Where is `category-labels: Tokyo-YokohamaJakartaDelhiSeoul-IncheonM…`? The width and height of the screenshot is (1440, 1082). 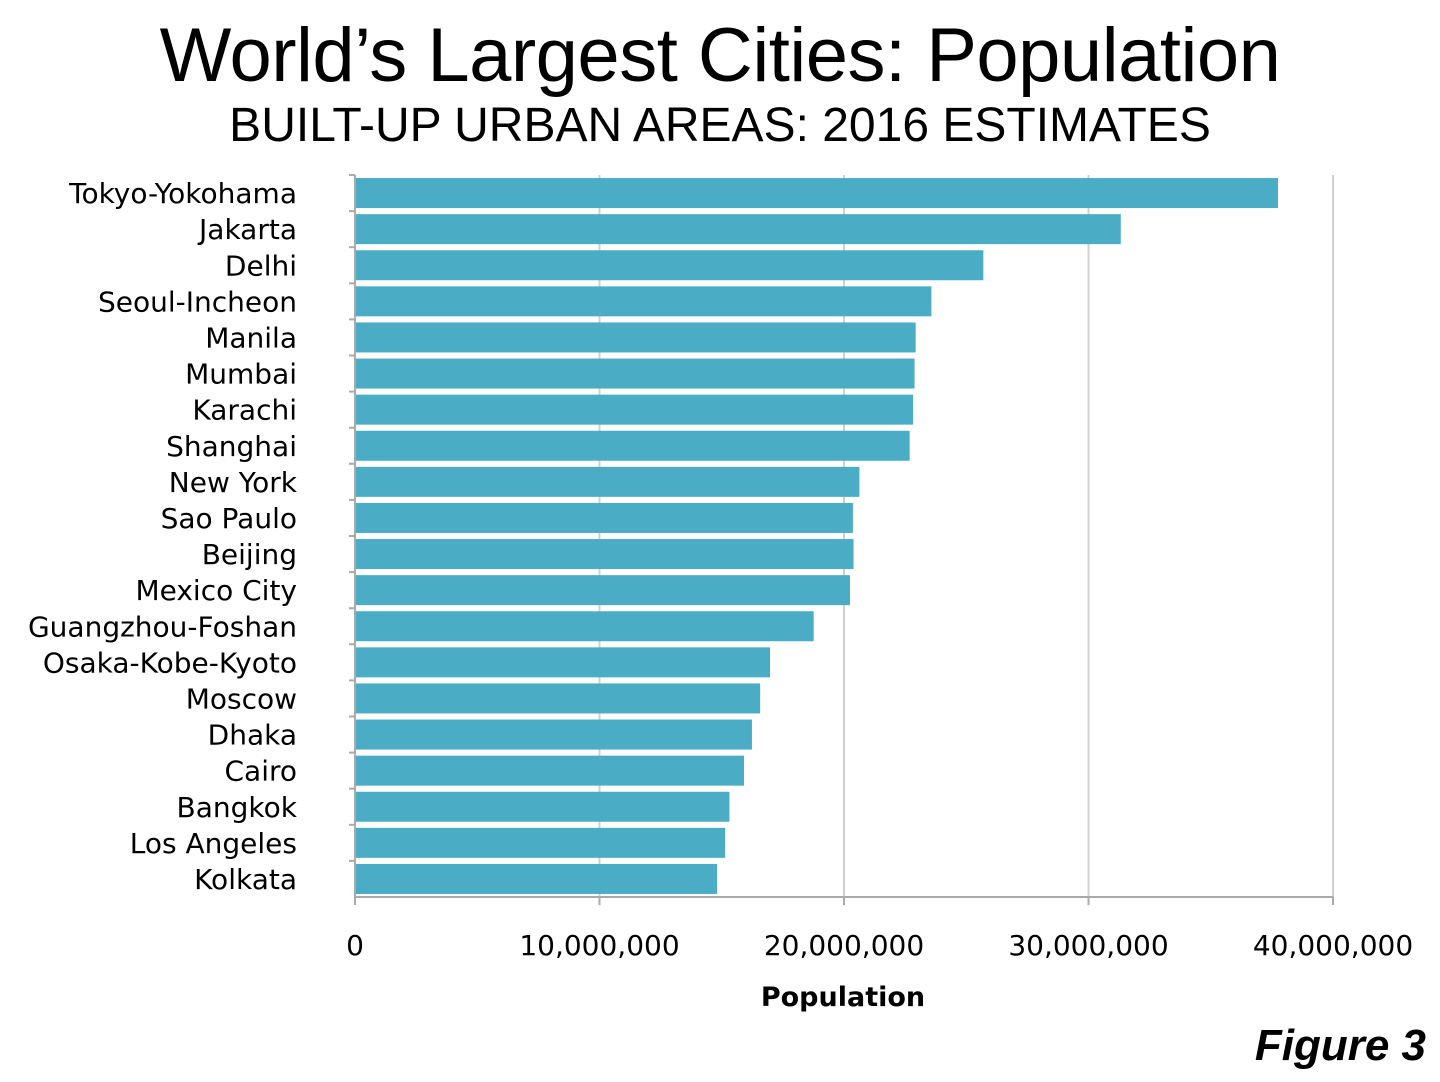 category-labels: Tokyo-YokohamaJakartaDelhiSeoul-IncheonM… is located at coordinates (163, 536).